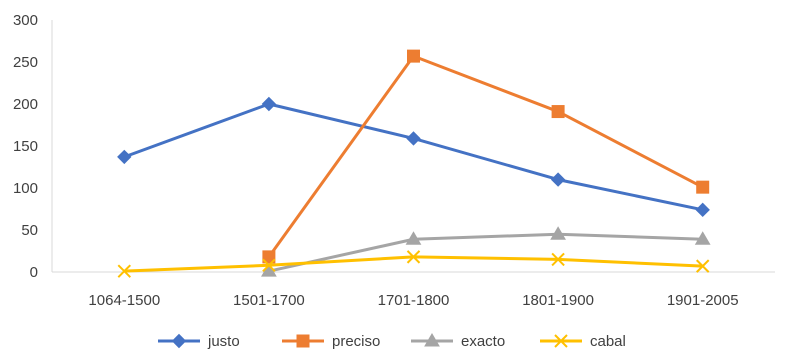  What do you see at coordinates (703, 300) in the screenshot?
I see `x-tick-label: 1901-2005` at bounding box center [703, 300].